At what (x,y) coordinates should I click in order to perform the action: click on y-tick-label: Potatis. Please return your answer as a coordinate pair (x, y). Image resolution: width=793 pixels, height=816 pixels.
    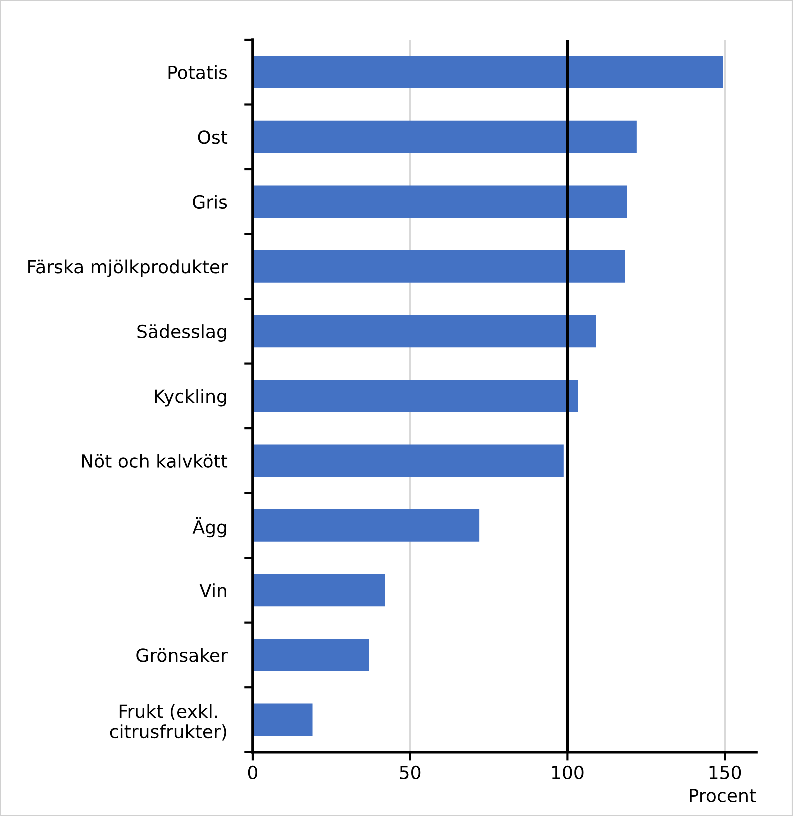
    Looking at the image, I should click on (198, 73).